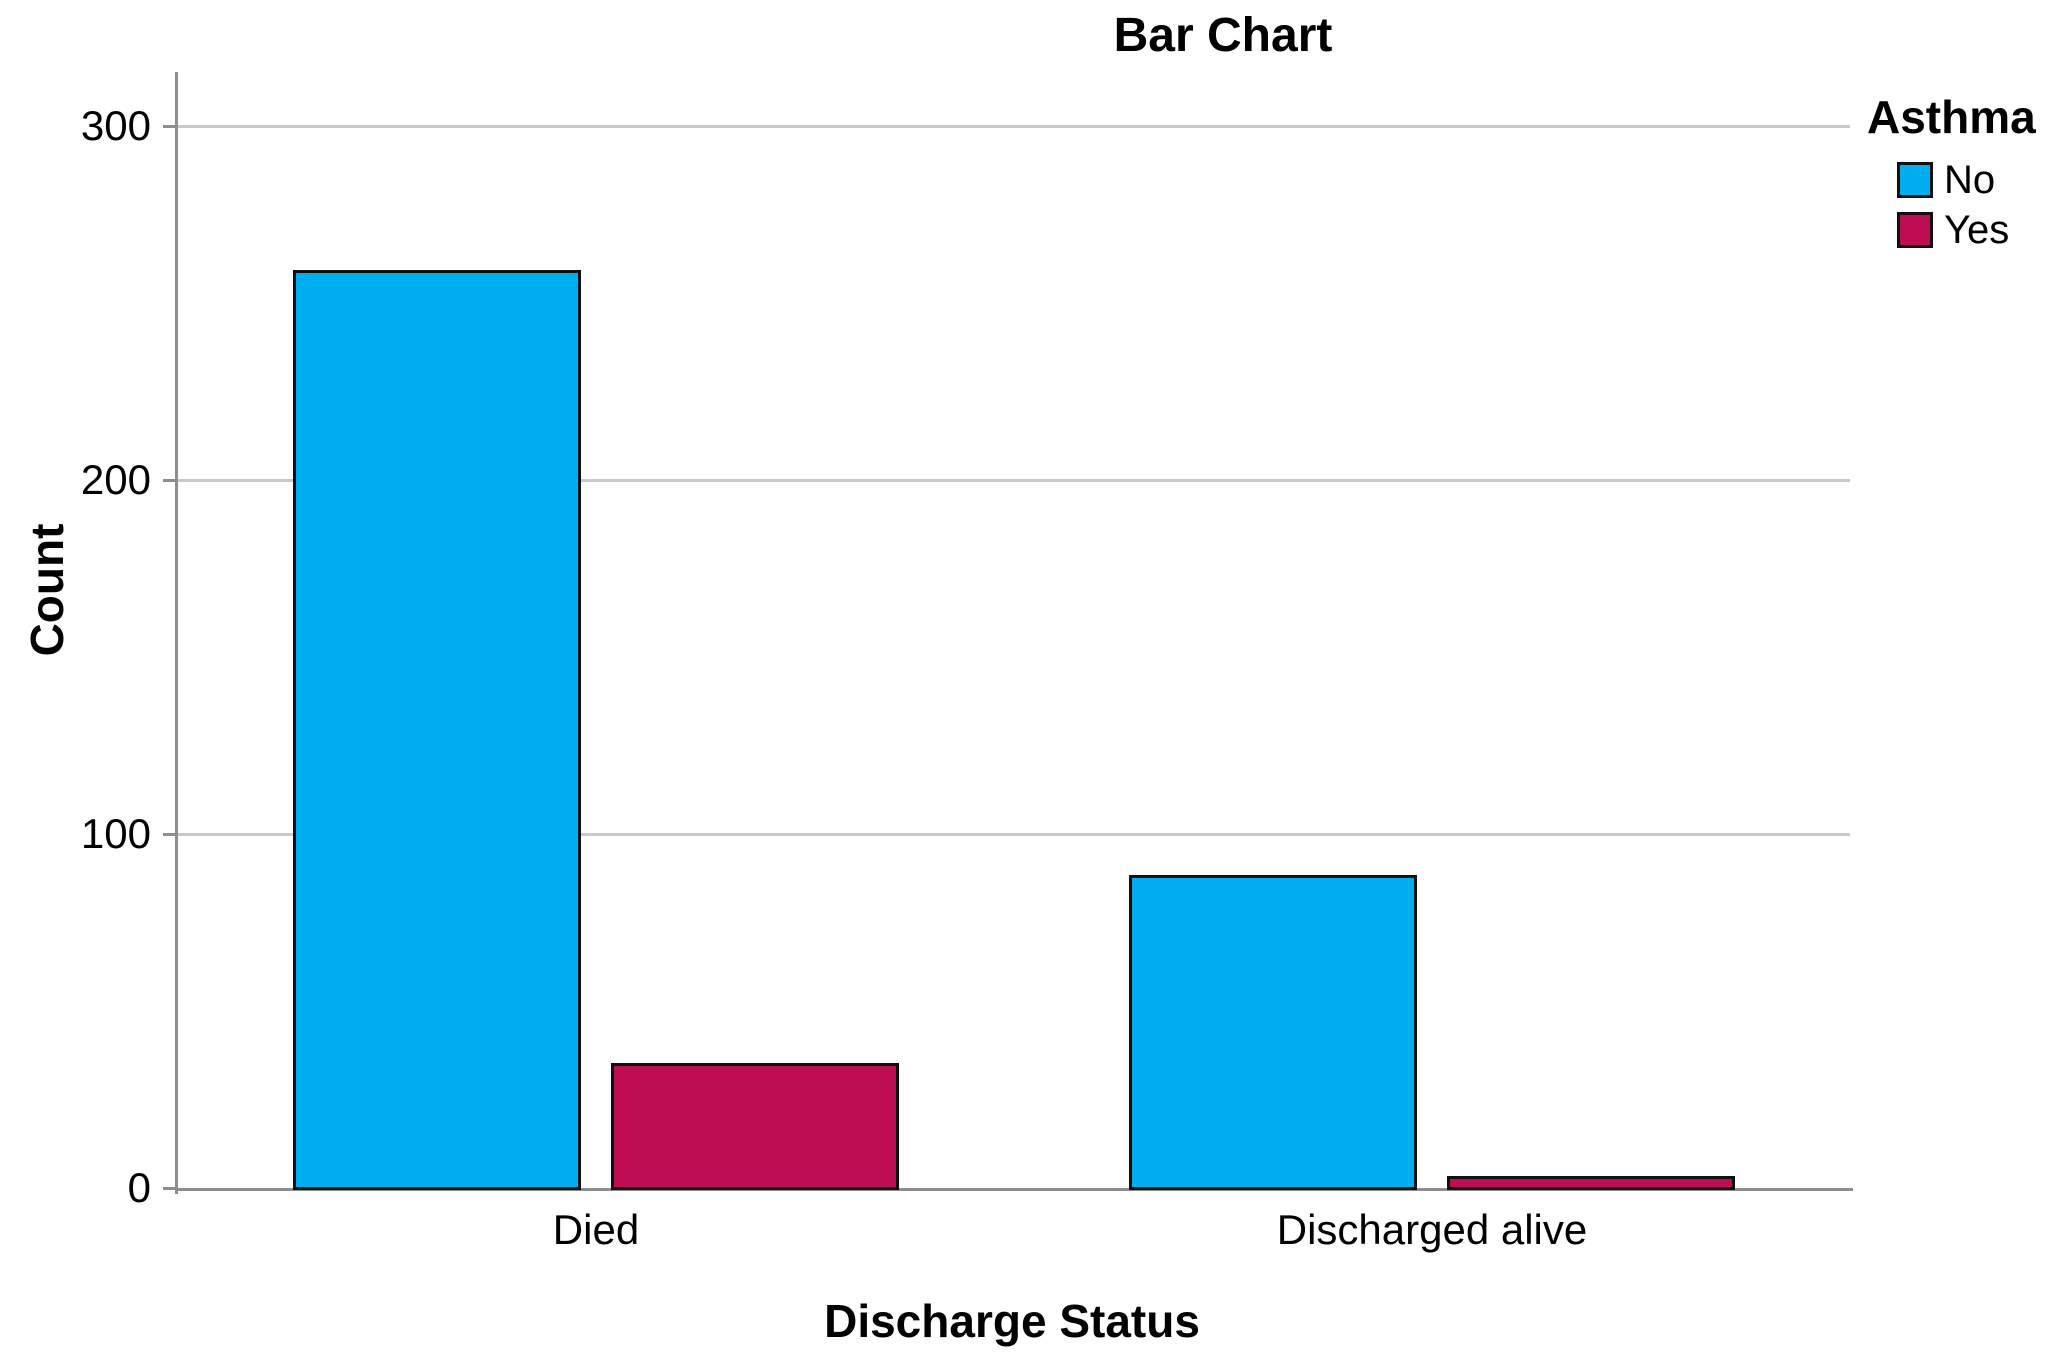 The height and width of the screenshot is (1368, 2059). Describe the element at coordinates (437, 730) in the screenshot. I see `bar-died-no` at that location.